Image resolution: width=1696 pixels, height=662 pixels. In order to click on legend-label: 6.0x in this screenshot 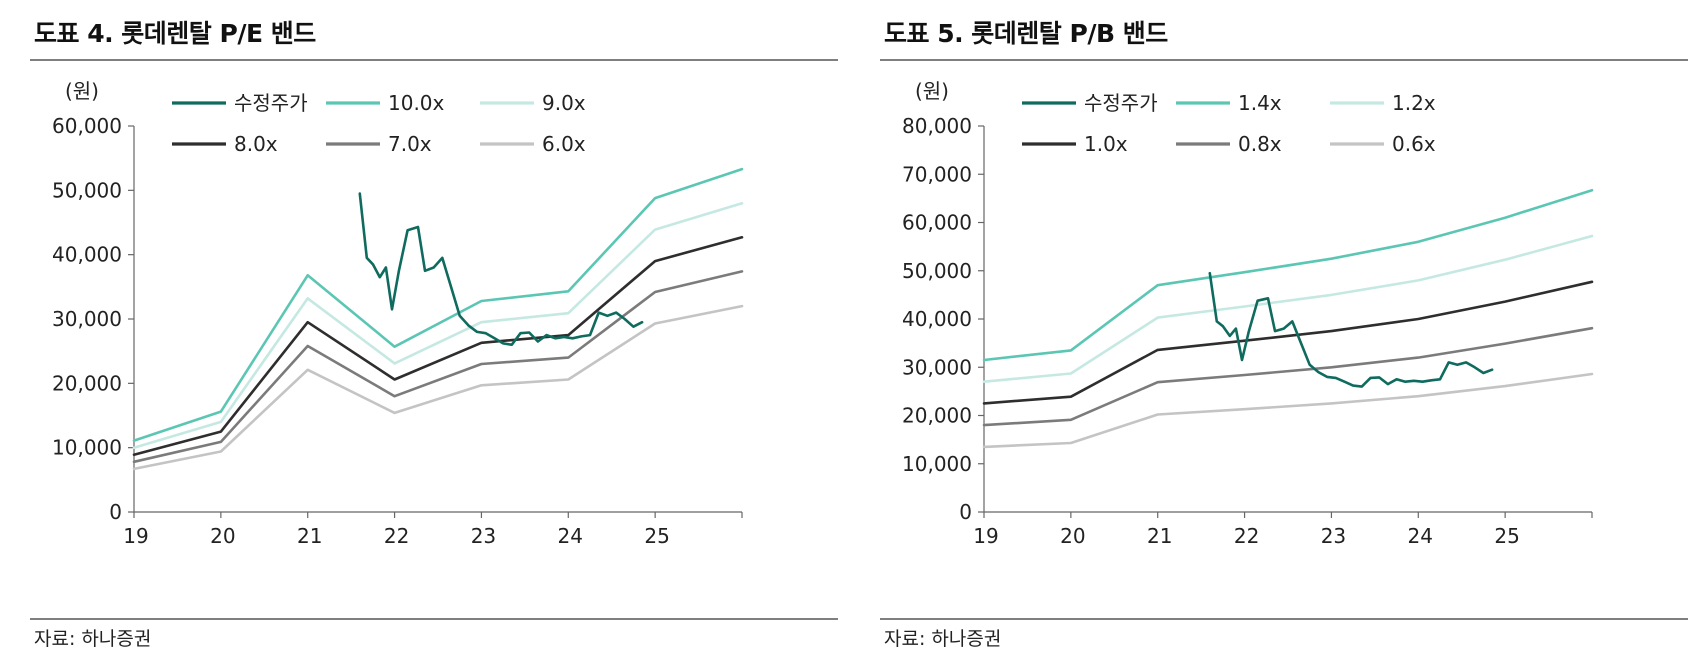, I will do `click(564, 144)`.